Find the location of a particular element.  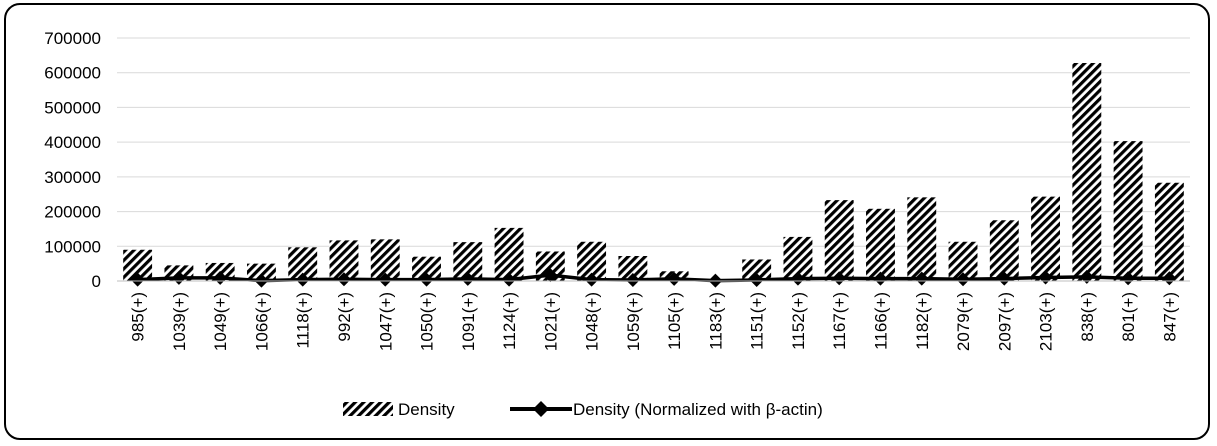

x-tick-label: 985(+) is located at coordinates (138, 317).